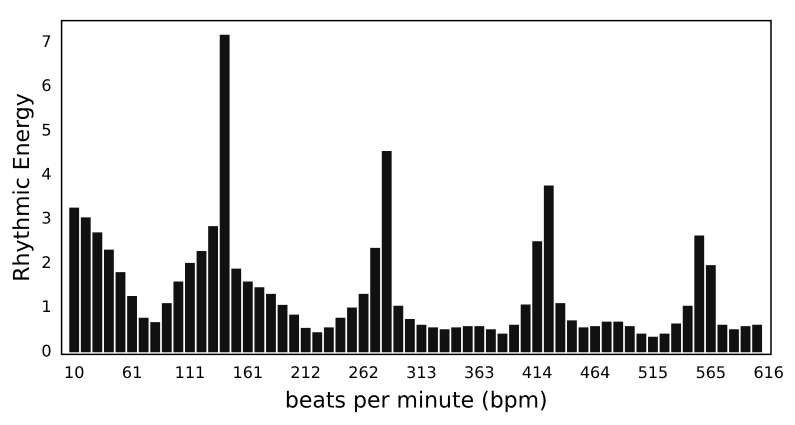  Describe the element at coordinates (46, 174) in the screenshot. I see `y-tick-label: 4` at that location.